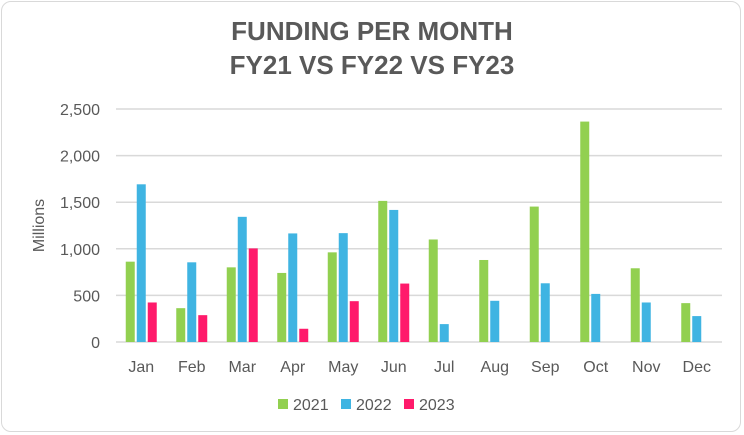  Describe the element at coordinates (253, 295) in the screenshot. I see `bar-2023-Mar` at that location.